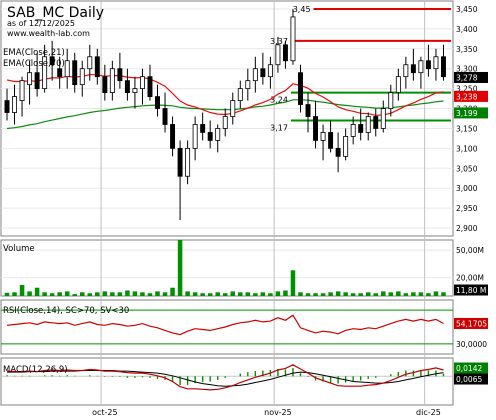  Describe the element at coordinates (279, 127) in the screenshot. I see `support-label: 3,17` at that location.